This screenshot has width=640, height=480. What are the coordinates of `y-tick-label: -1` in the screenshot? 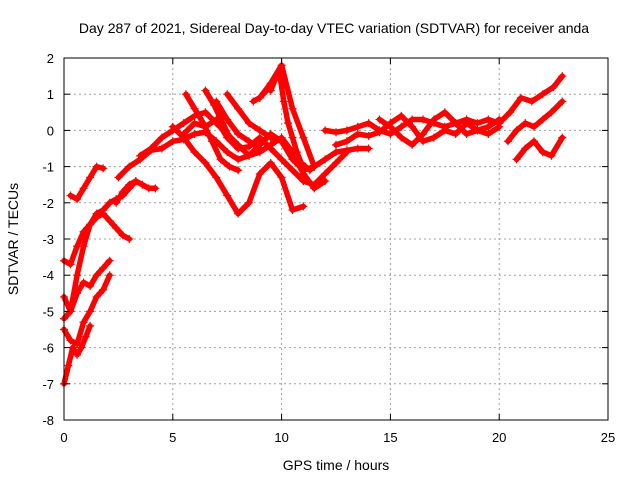 It's located at (48, 167).